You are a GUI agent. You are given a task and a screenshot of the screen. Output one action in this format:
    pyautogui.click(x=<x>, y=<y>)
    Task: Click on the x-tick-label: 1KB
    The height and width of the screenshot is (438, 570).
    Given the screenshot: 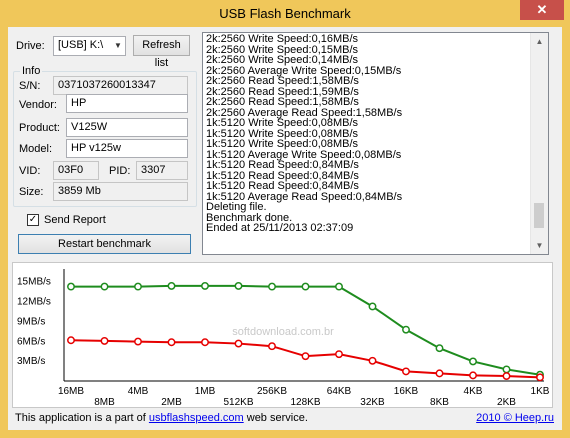 What is the action you would take?
    pyautogui.click(x=540, y=391)
    